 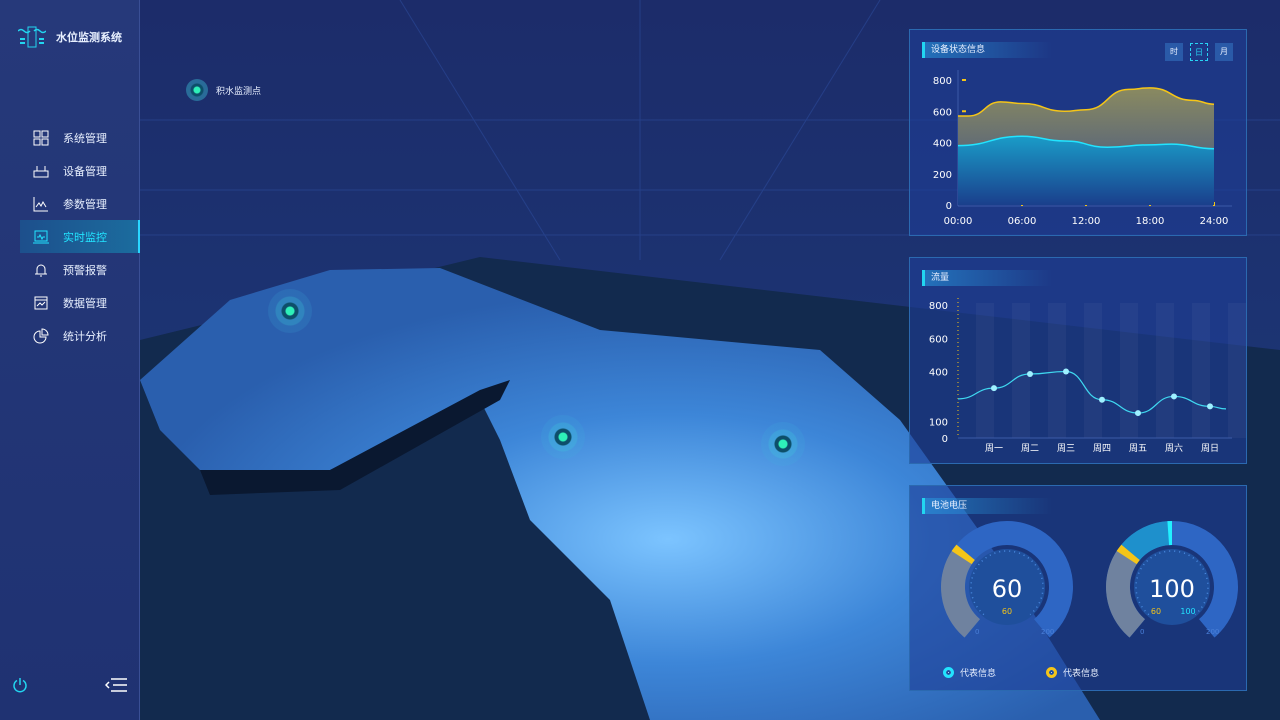 I want to click on toggle-hour: 时, so click(x=1174, y=52).